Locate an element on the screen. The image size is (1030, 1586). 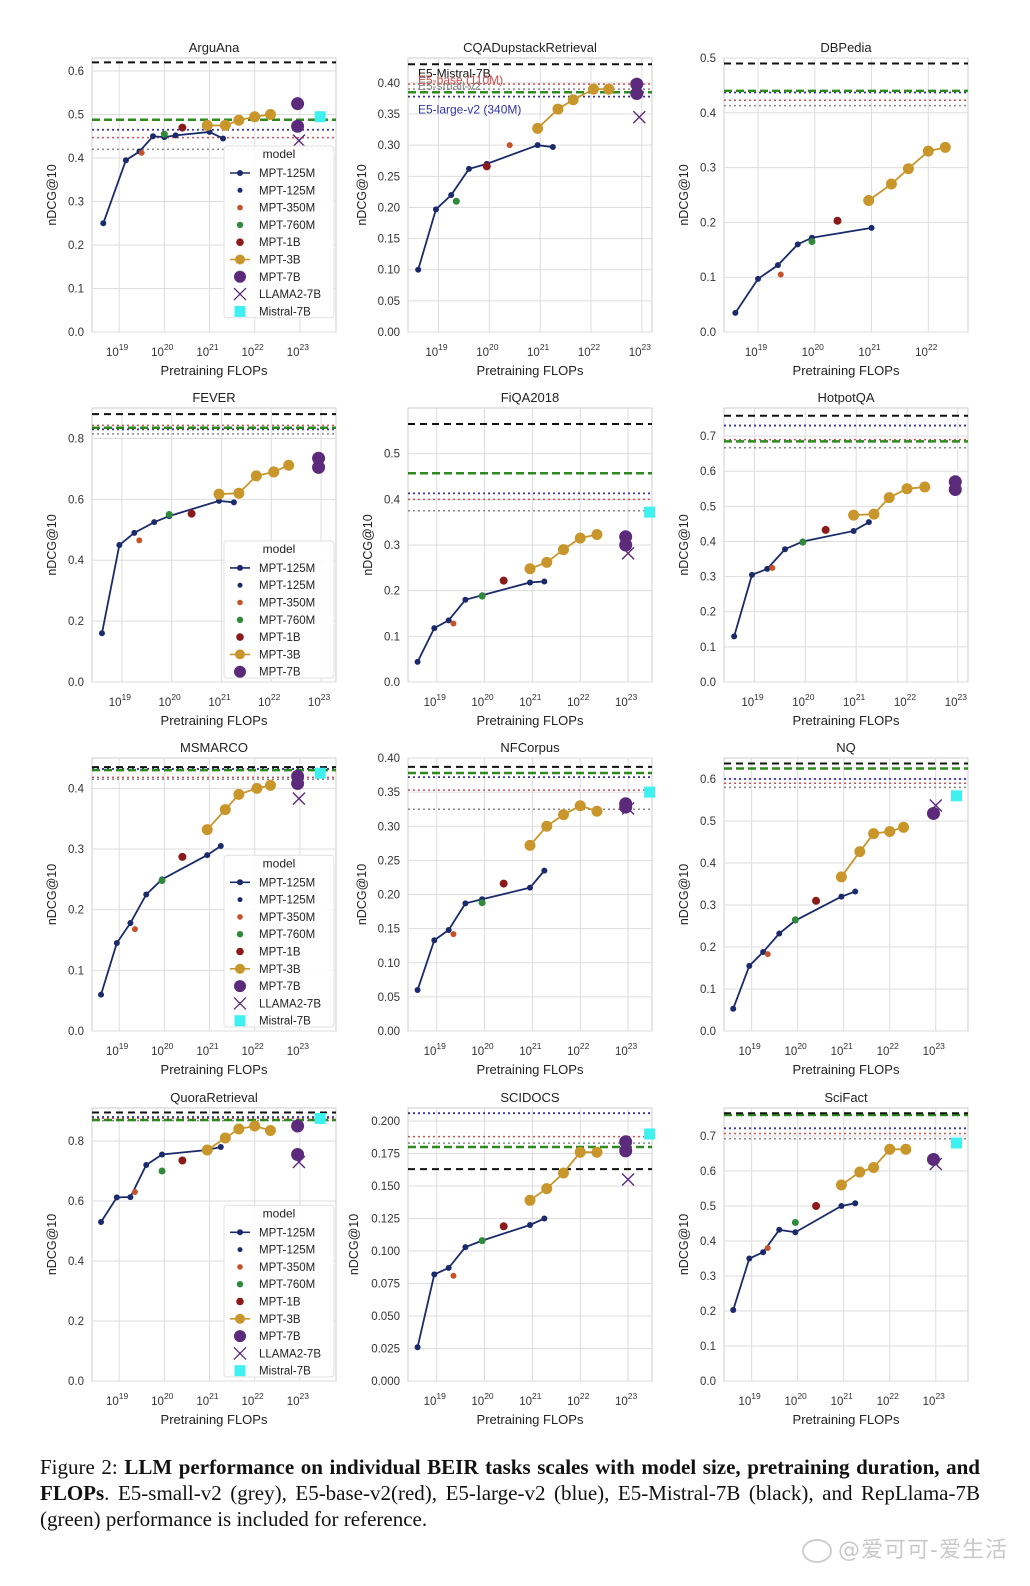
legend-title: model is located at coordinates (279, 1213).